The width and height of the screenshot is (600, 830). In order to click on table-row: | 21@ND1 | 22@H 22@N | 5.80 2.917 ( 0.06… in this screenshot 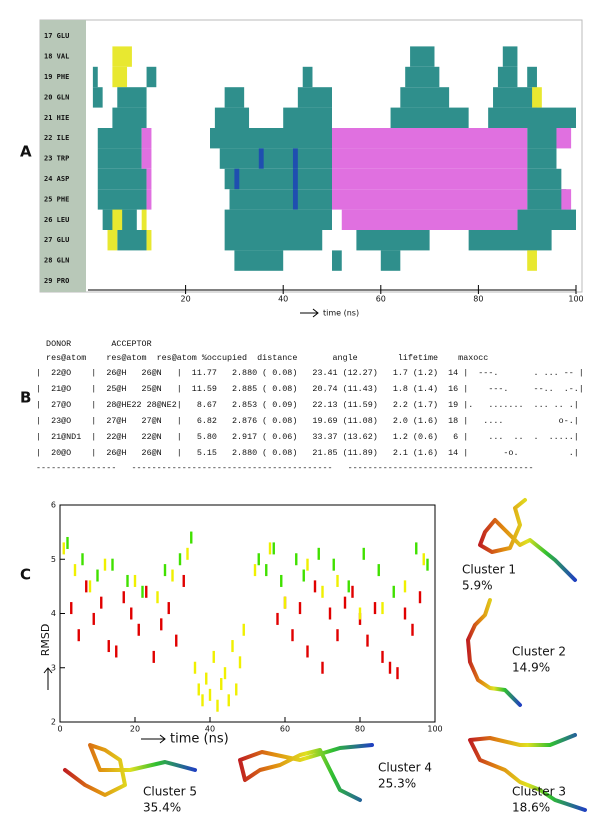, I will do `click(307, 437)`.